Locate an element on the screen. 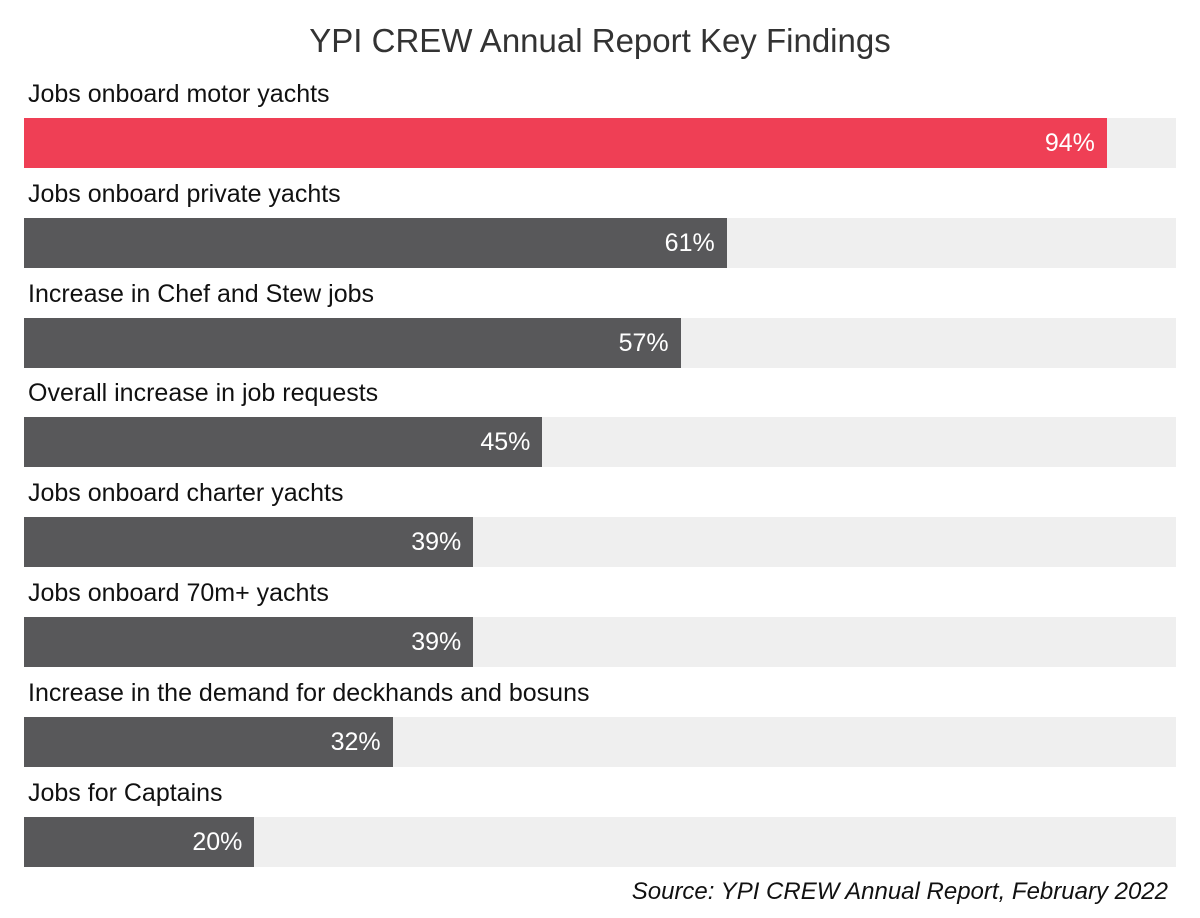 The image size is (1200, 918). row-label: Jobs for Captains is located at coordinates (125, 792).